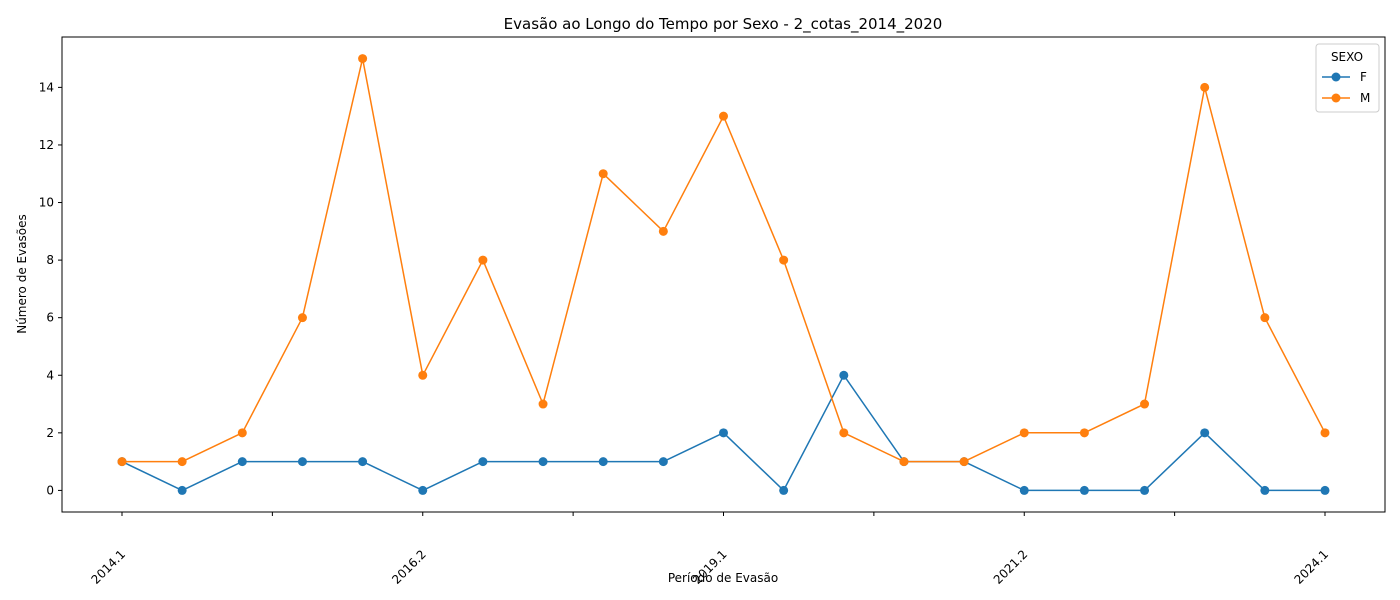  Describe the element at coordinates (46, 203) in the screenshot. I see `y-tick-label: 10` at that location.